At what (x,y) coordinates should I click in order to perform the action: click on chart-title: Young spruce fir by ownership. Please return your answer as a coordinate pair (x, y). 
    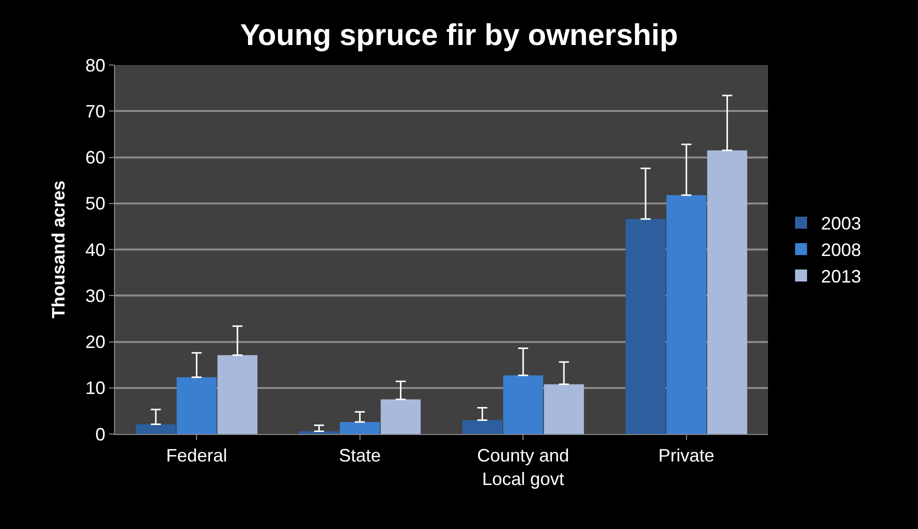
    Looking at the image, I should click on (459, 35).